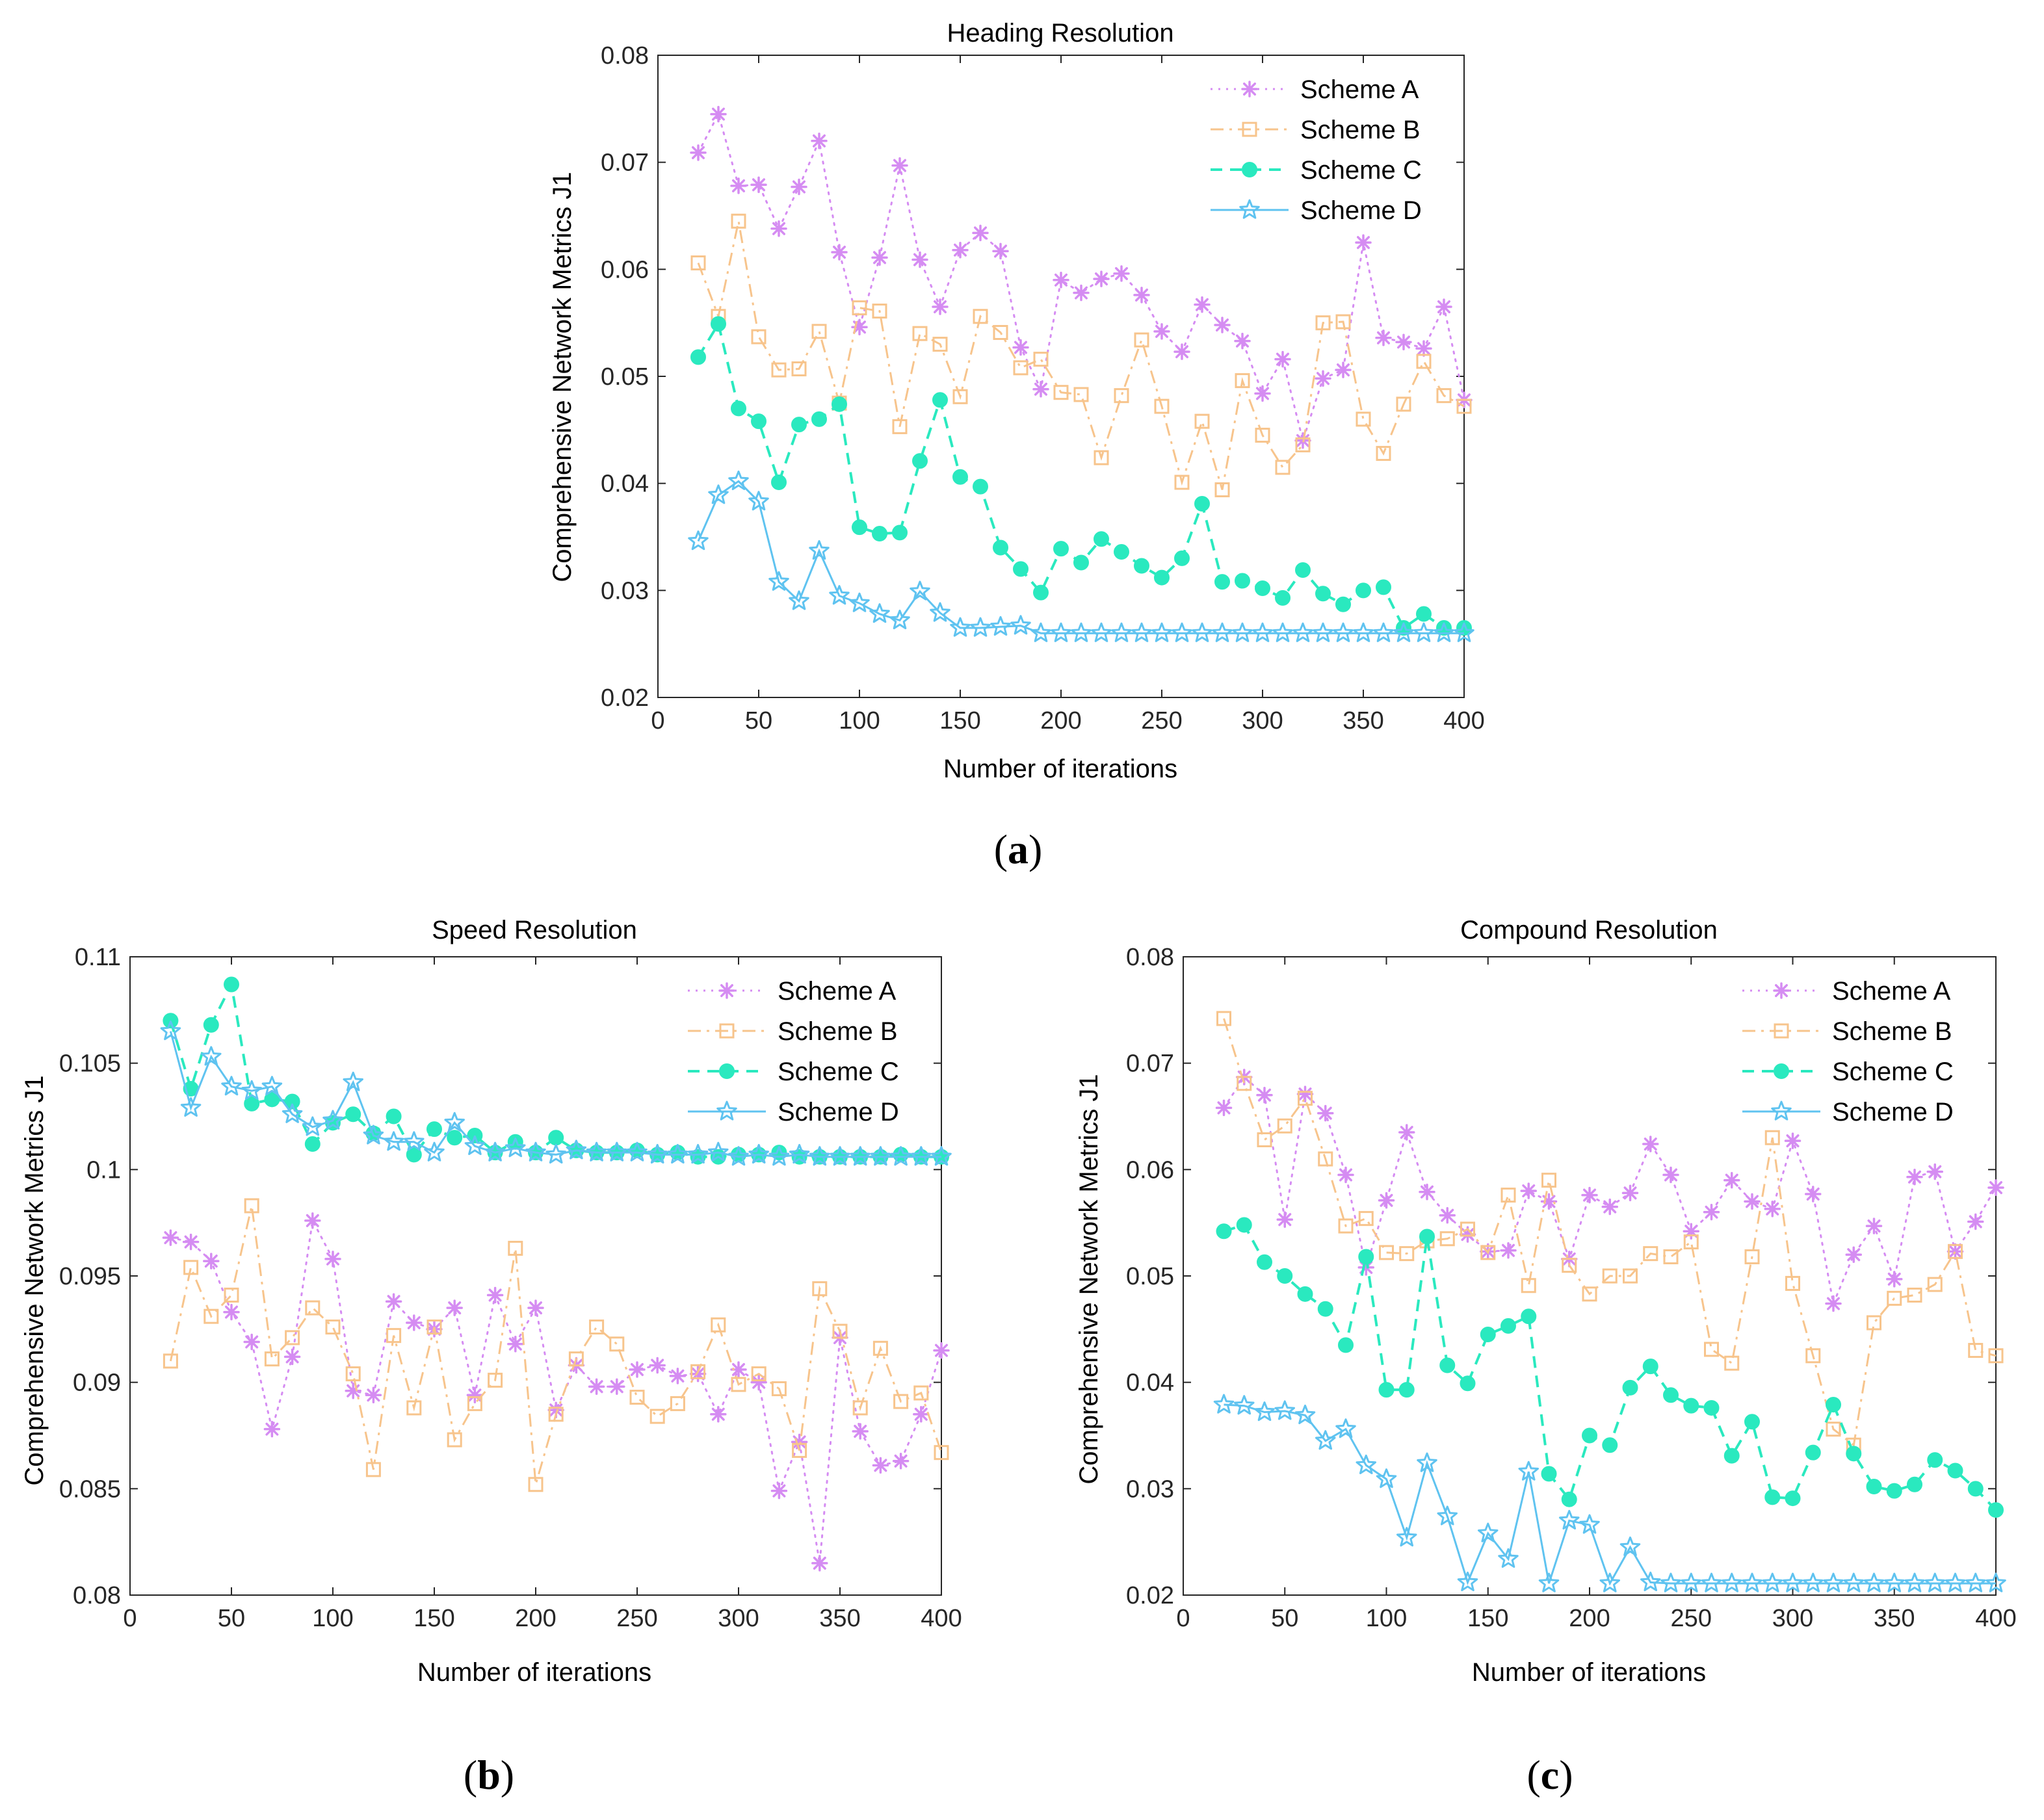  Describe the element at coordinates (433, 1618) in the screenshot. I see `x-tick-label: 150` at that location.